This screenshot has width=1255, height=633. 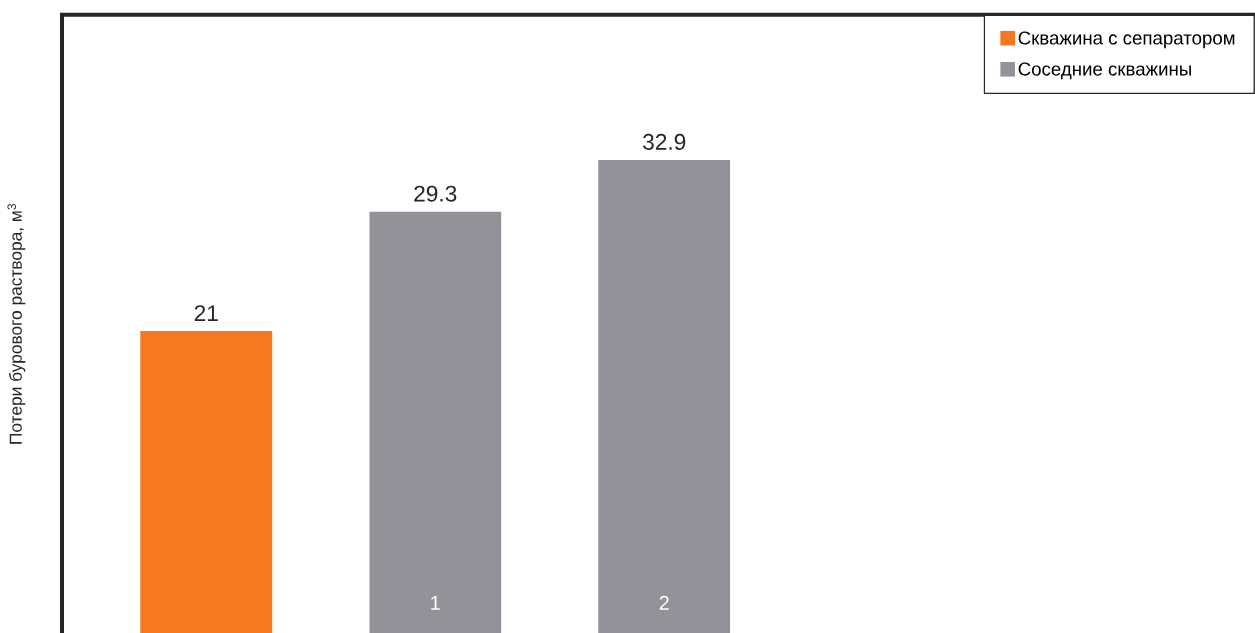 What do you see at coordinates (664, 602) in the screenshot?
I see `x-tick-label: 2` at bounding box center [664, 602].